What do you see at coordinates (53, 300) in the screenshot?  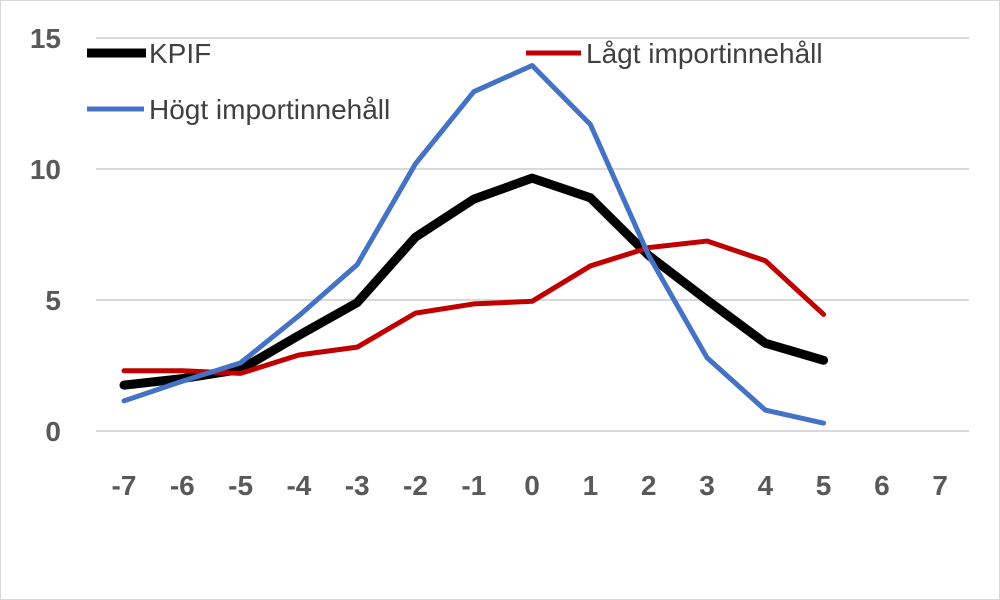 I see `y-tick-label: 5` at bounding box center [53, 300].